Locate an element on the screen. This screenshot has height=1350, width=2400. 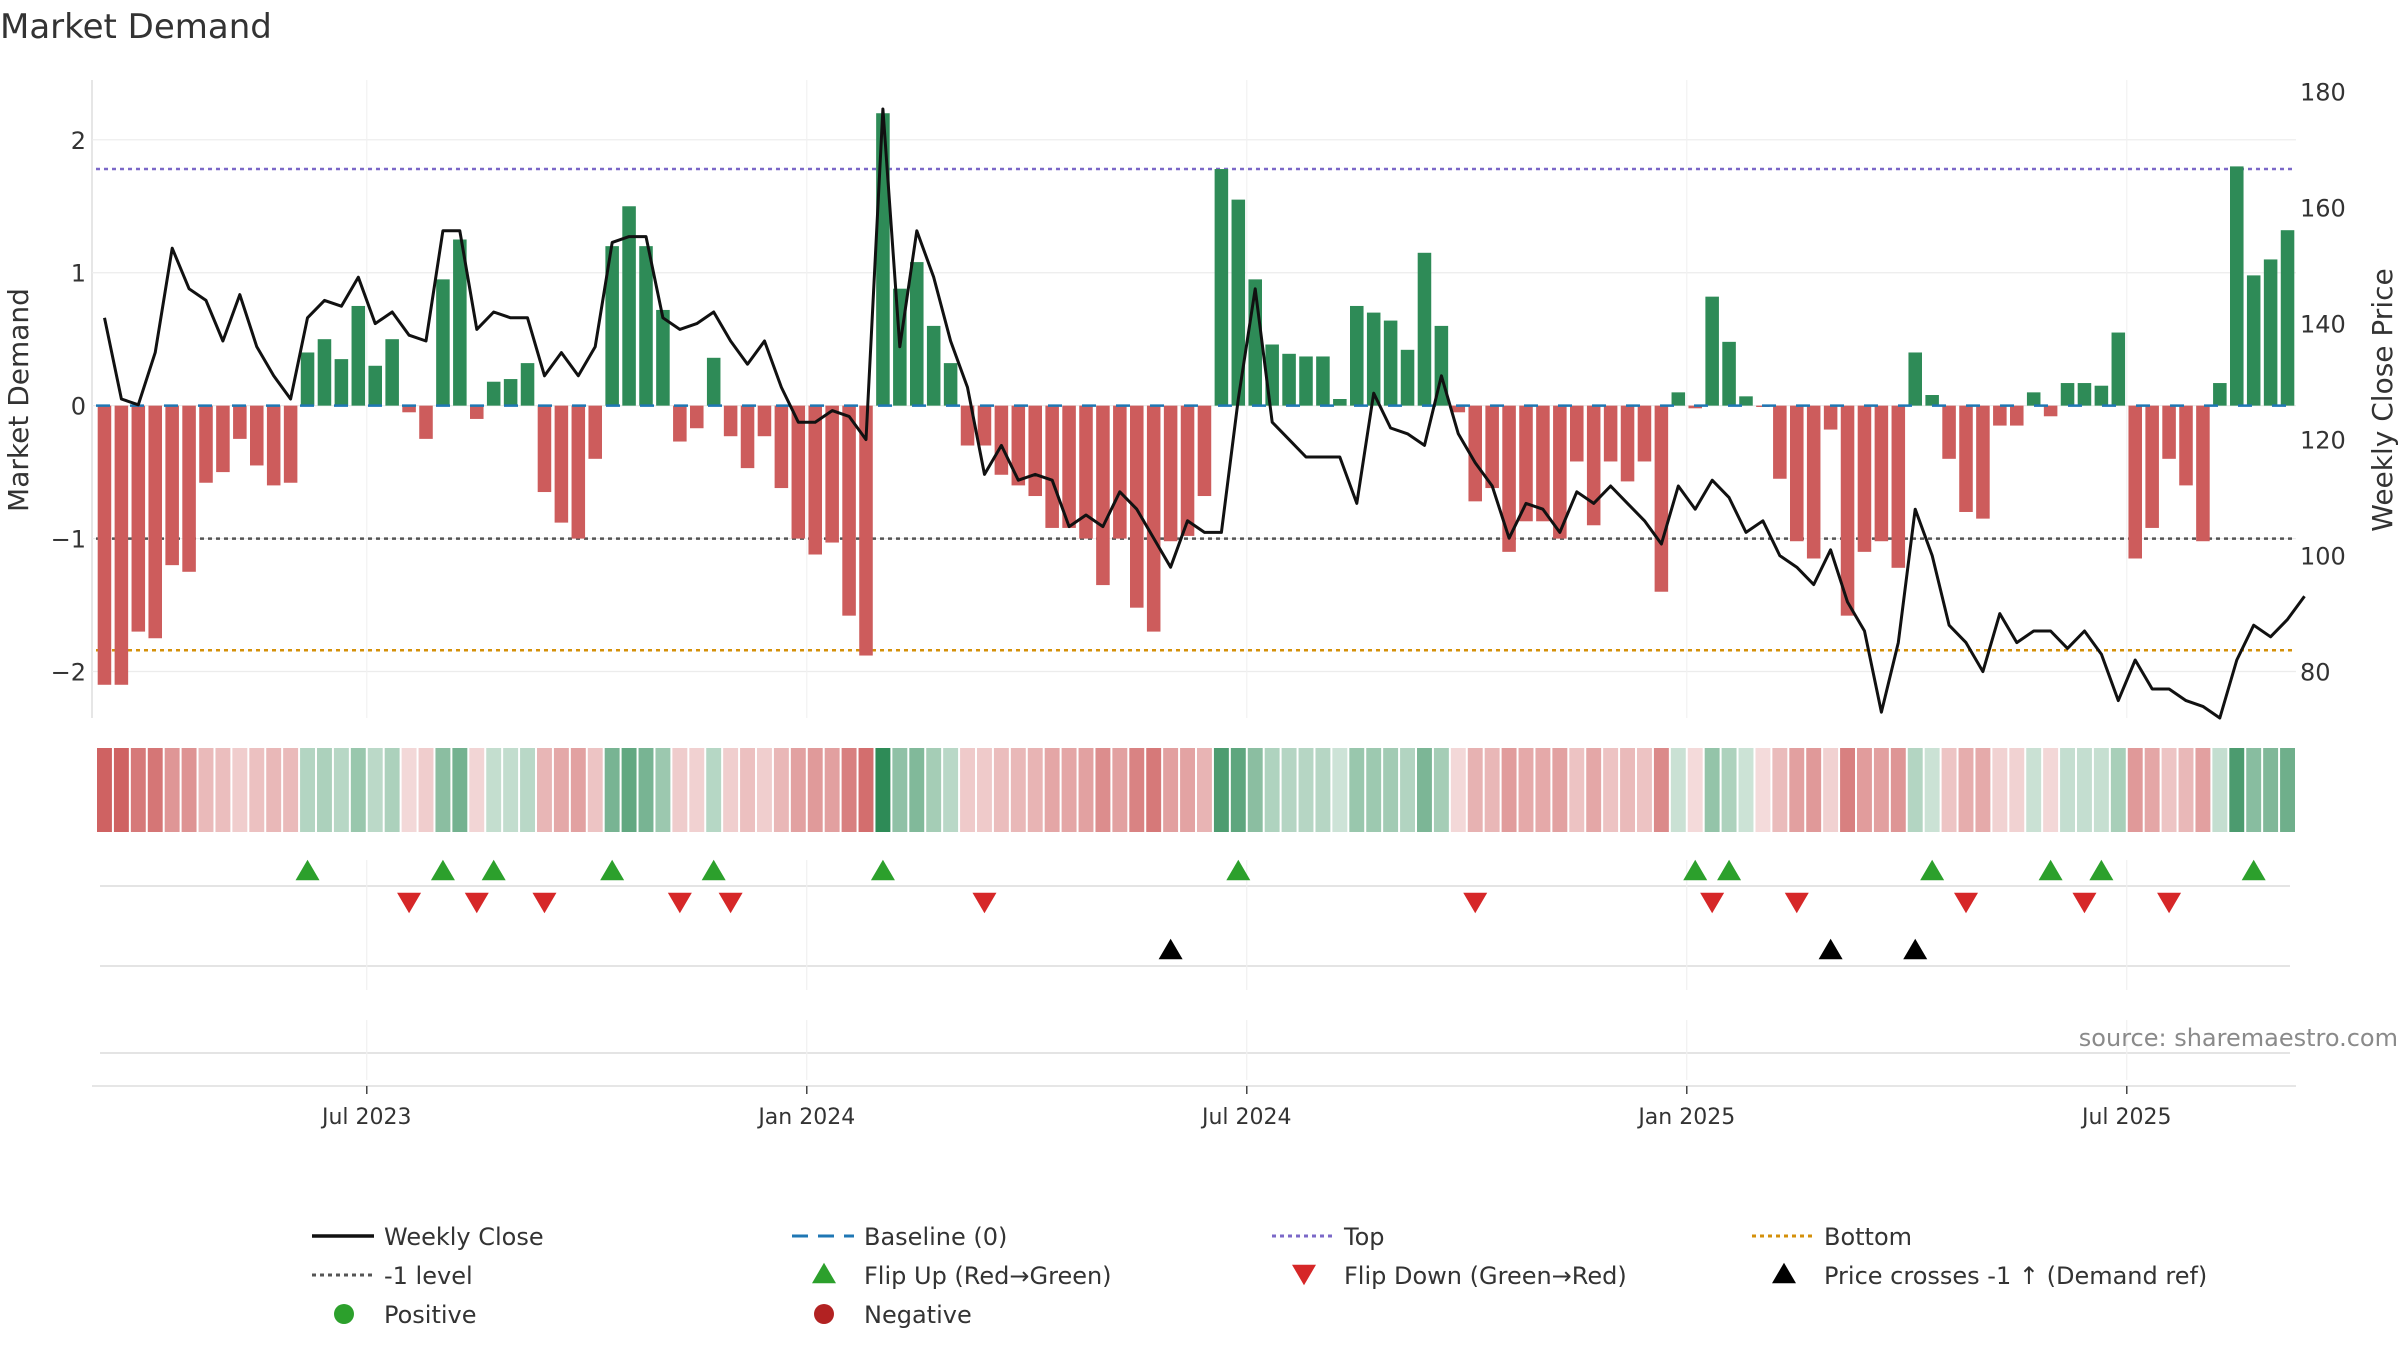
y2-tick-label: 120 is located at coordinates (2323, 441).